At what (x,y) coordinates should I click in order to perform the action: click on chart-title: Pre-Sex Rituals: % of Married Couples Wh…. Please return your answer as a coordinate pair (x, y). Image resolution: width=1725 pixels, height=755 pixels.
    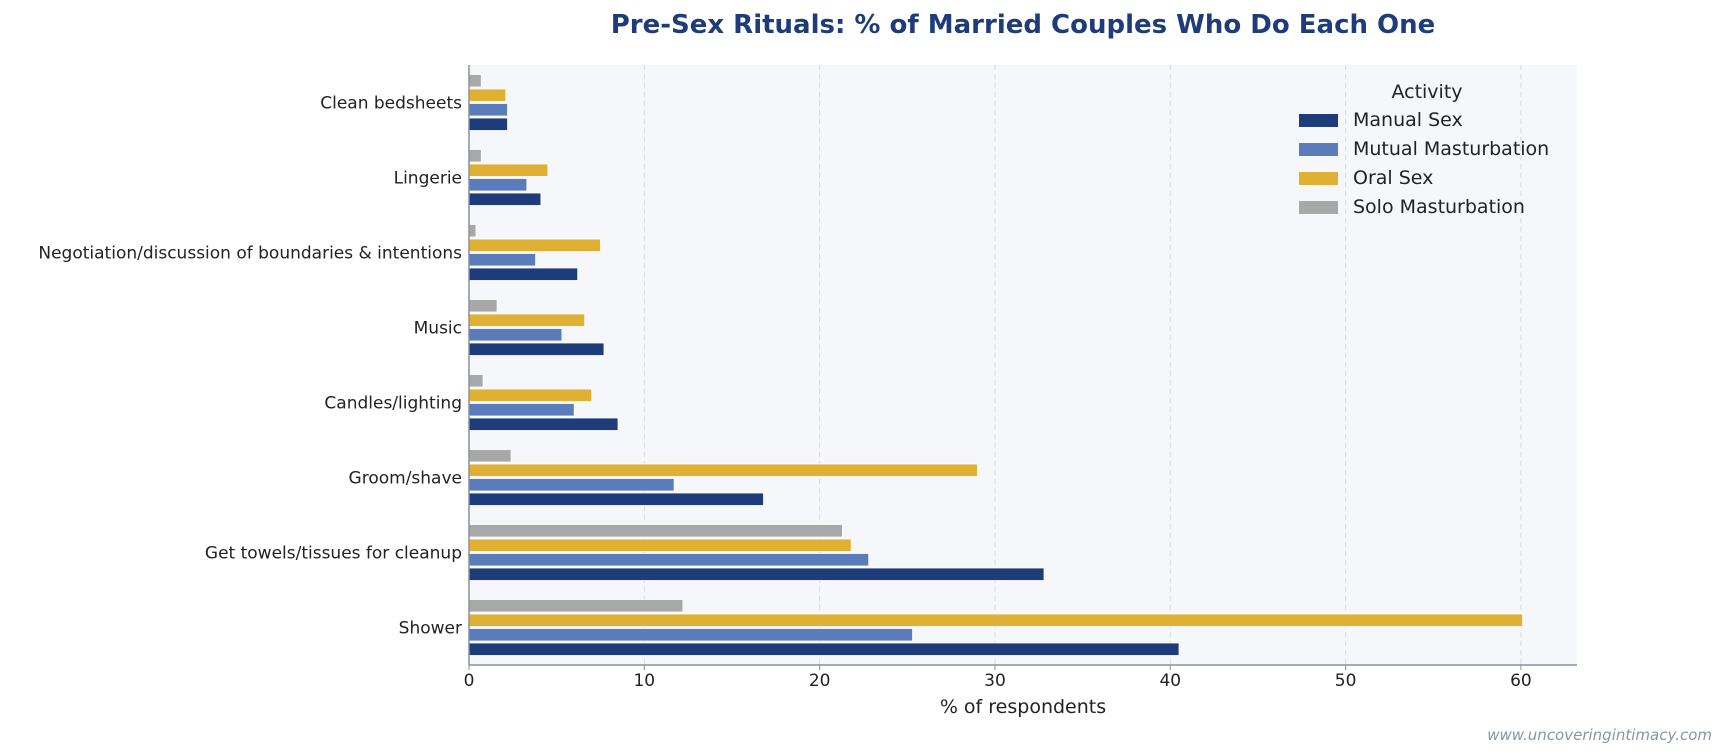
    Looking at the image, I should click on (1023, 25).